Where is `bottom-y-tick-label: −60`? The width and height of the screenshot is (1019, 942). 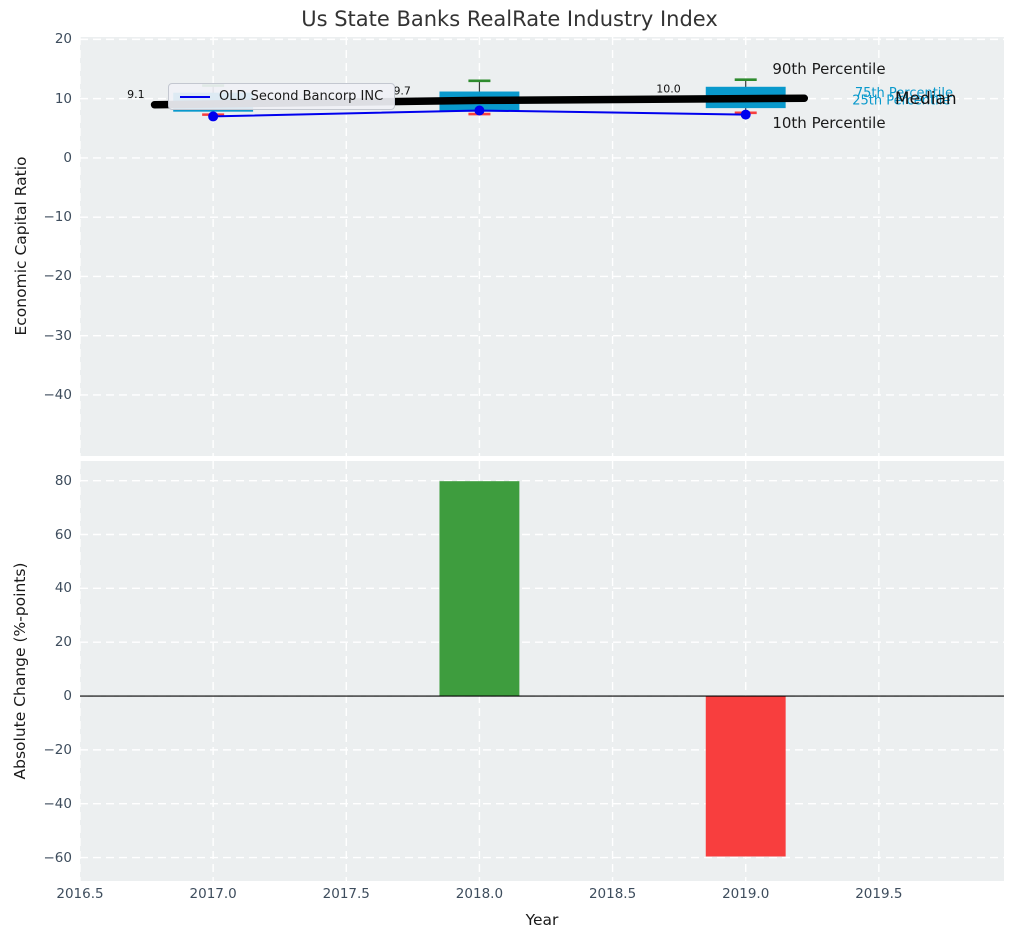
bottom-y-tick-label: −60 is located at coordinates (58, 857).